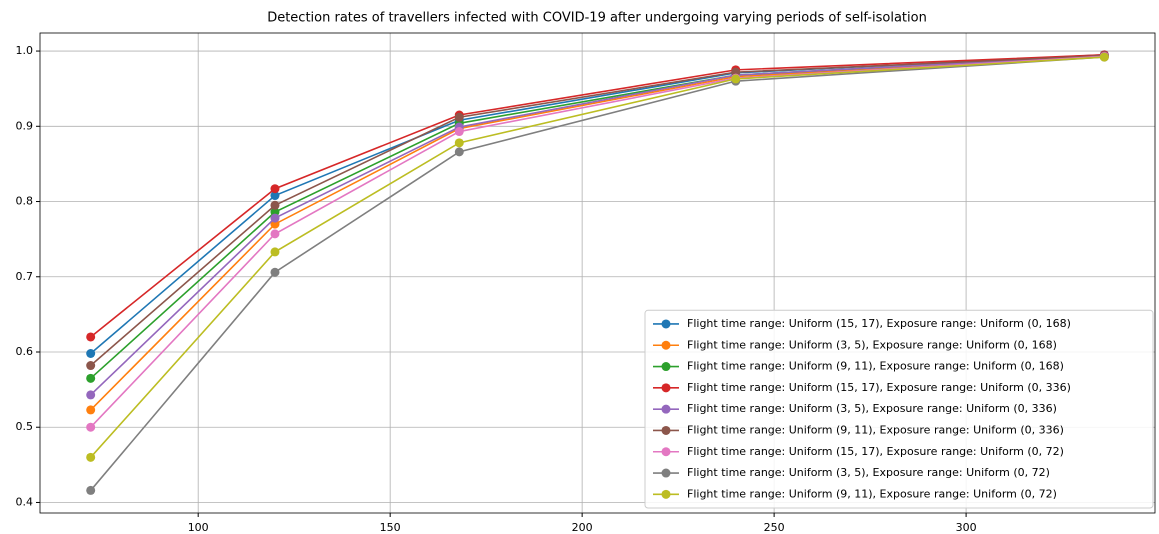  What do you see at coordinates (25, 50) in the screenshot?
I see `y-tick-label: 1.0` at bounding box center [25, 50].